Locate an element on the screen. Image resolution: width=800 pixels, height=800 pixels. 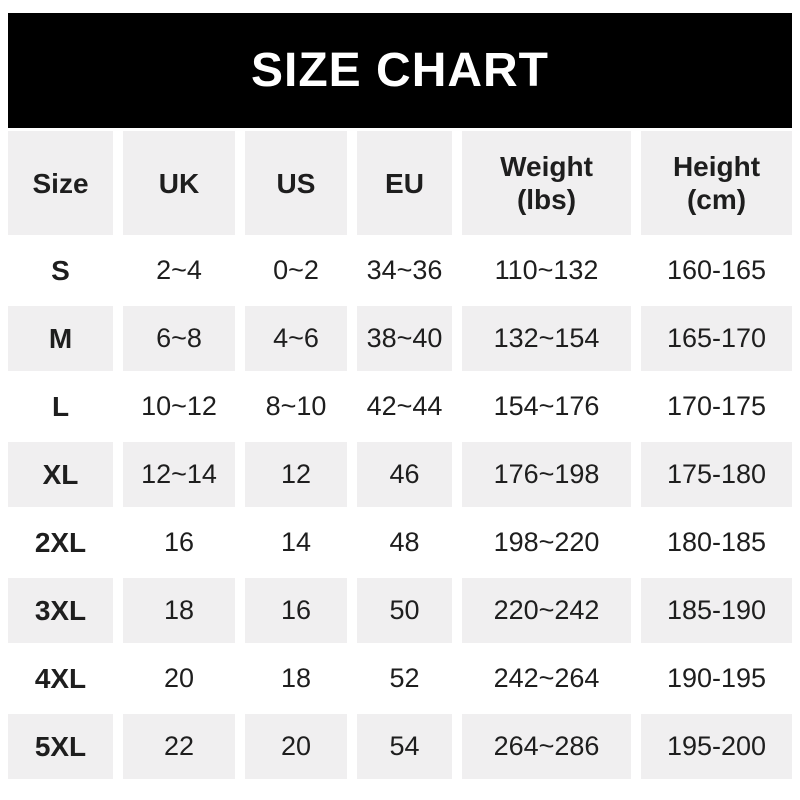
cell-2xl-size: 2XL is located at coordinates (60, 542).